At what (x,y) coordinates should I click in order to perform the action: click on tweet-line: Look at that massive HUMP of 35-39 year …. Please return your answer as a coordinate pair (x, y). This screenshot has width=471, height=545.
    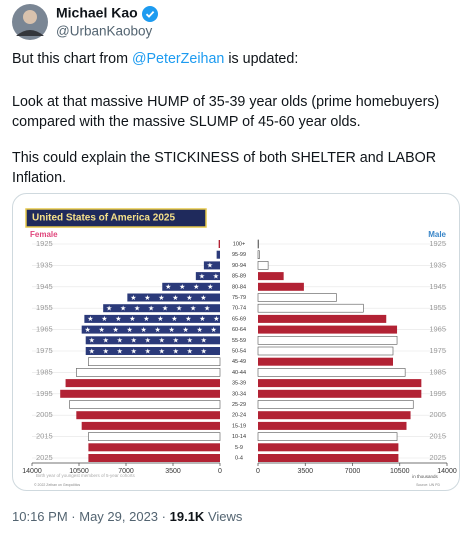
    Looking at the image, I should click on (225, 102).